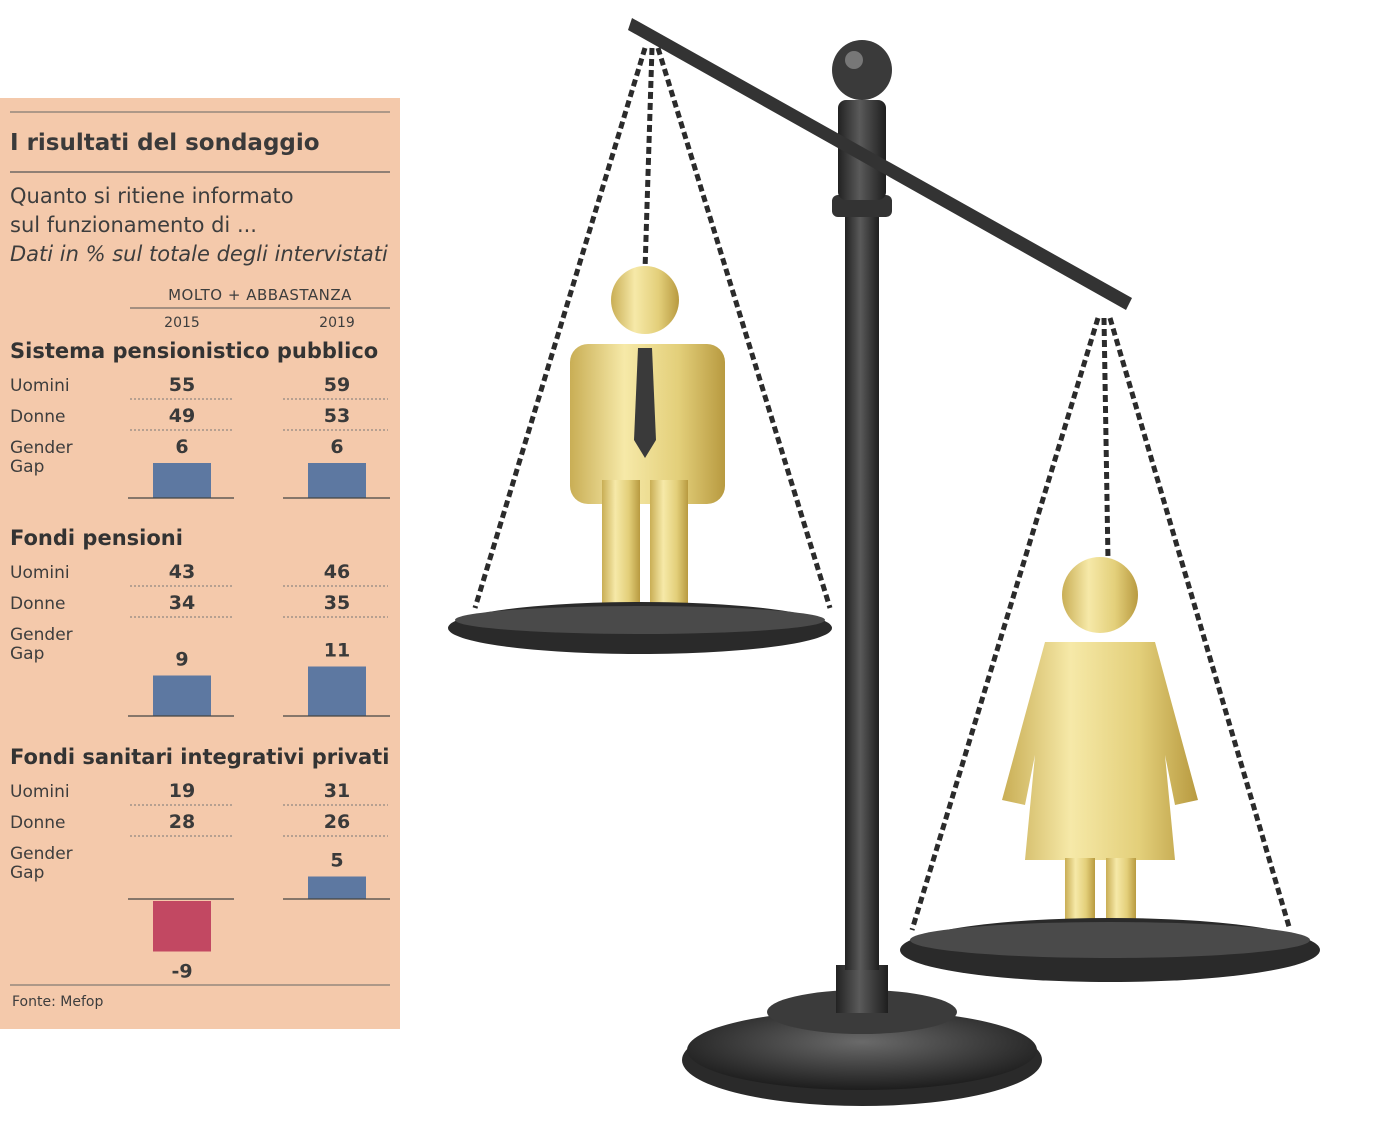 Image resolution: width=1376 pixels, height=1129 pixels. I want to click on gap-value-label: 5, so click(336, 861).